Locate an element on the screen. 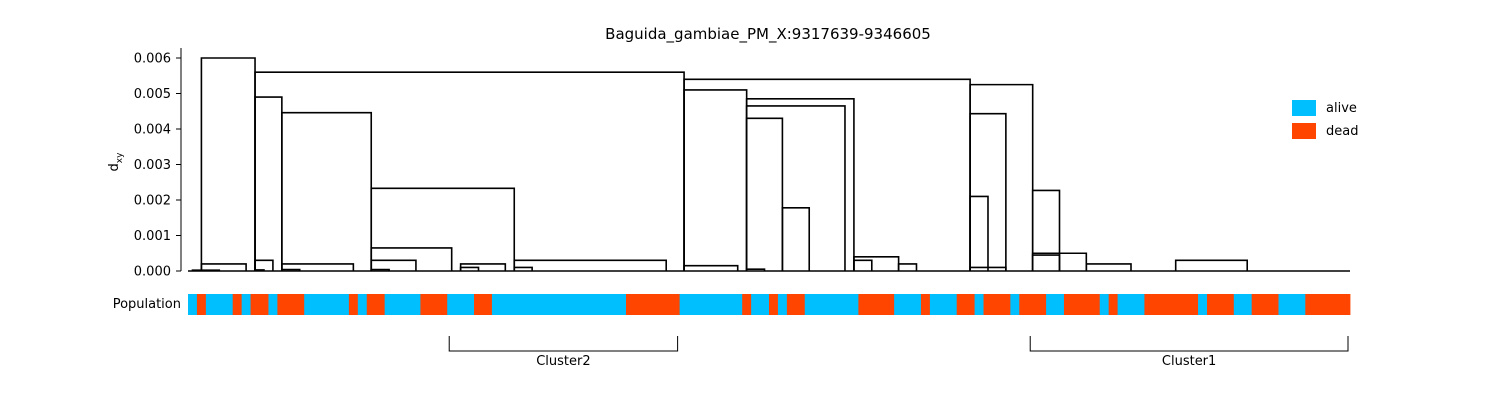  y-axis-label: dxy is located at coordinates (116, 162).